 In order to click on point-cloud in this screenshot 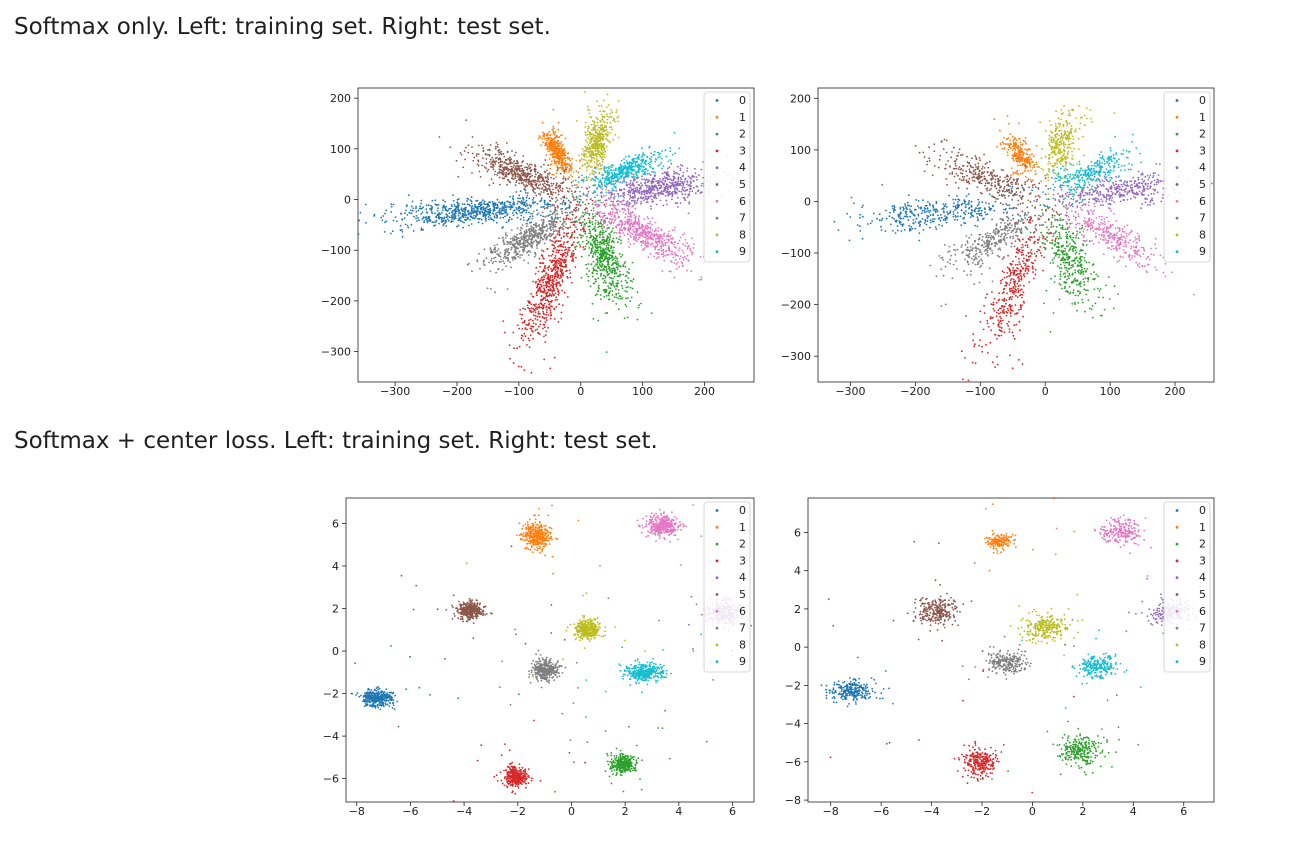, I will do `click(541, 253)`.